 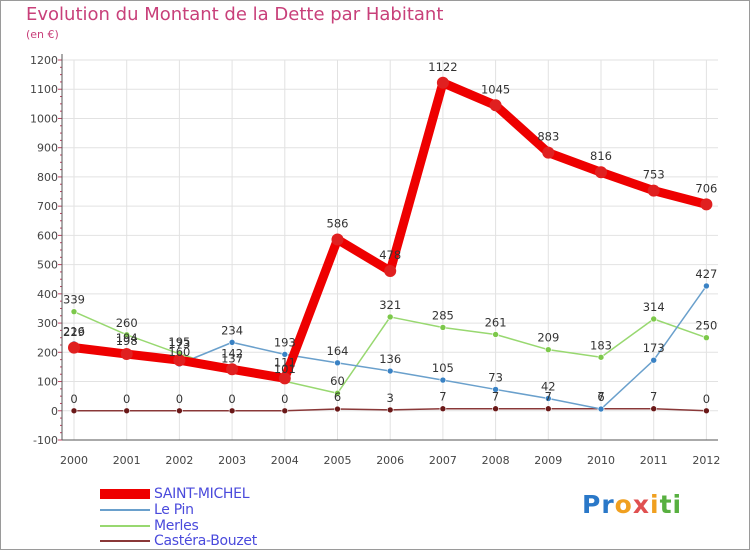 What do you see at coordinates (496, 460) in the screenshot?
I see `x-tick-label: 2008` at bounding box center [496, 460].